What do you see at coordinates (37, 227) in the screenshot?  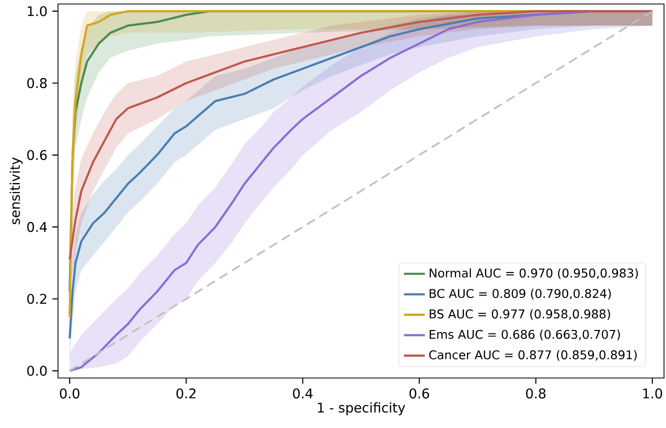 I see `y-tick-label: 0.4` at bounding box center [37, 227].